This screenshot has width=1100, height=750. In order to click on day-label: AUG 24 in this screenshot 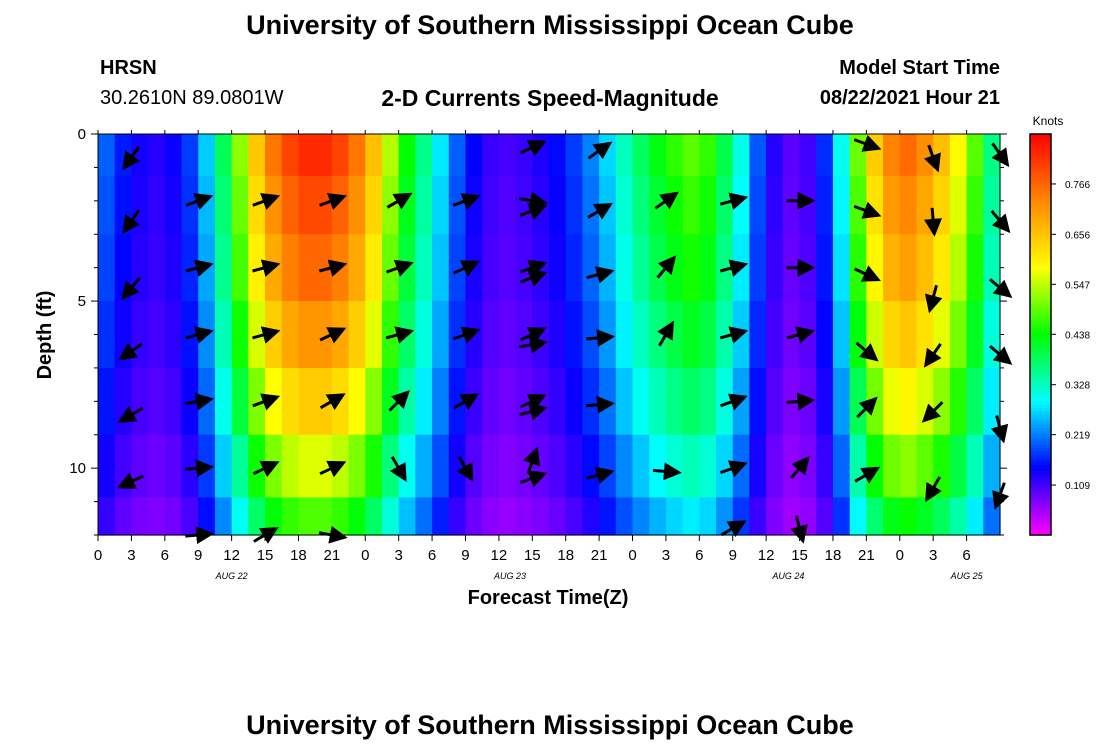, I will do `click(787, 576)`.